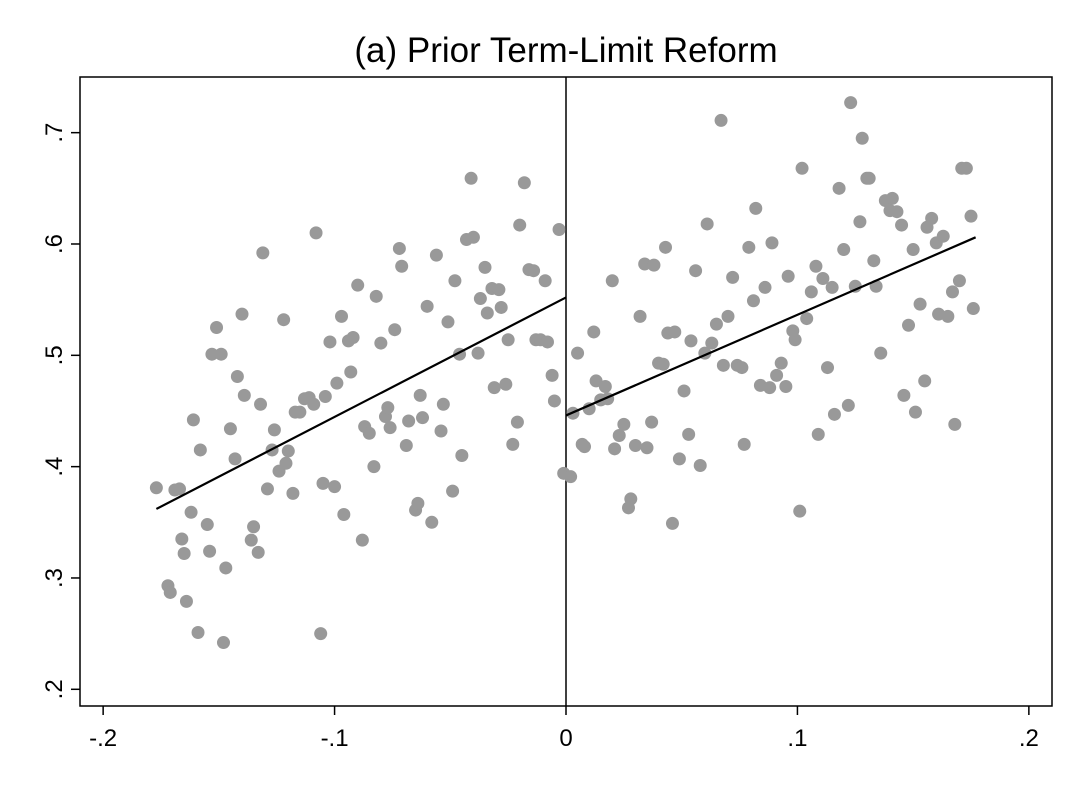 Image resolution: width=1084 pixels, height=788 pixels. I want to click on x-tick-label: -.2, so click(103, 738).